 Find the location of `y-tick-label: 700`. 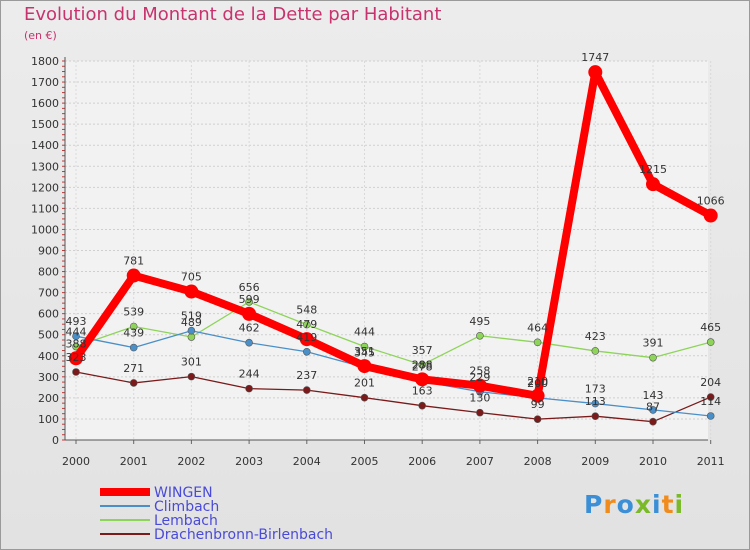

y-tick-label: 700 is located at coordinates (48, 293).